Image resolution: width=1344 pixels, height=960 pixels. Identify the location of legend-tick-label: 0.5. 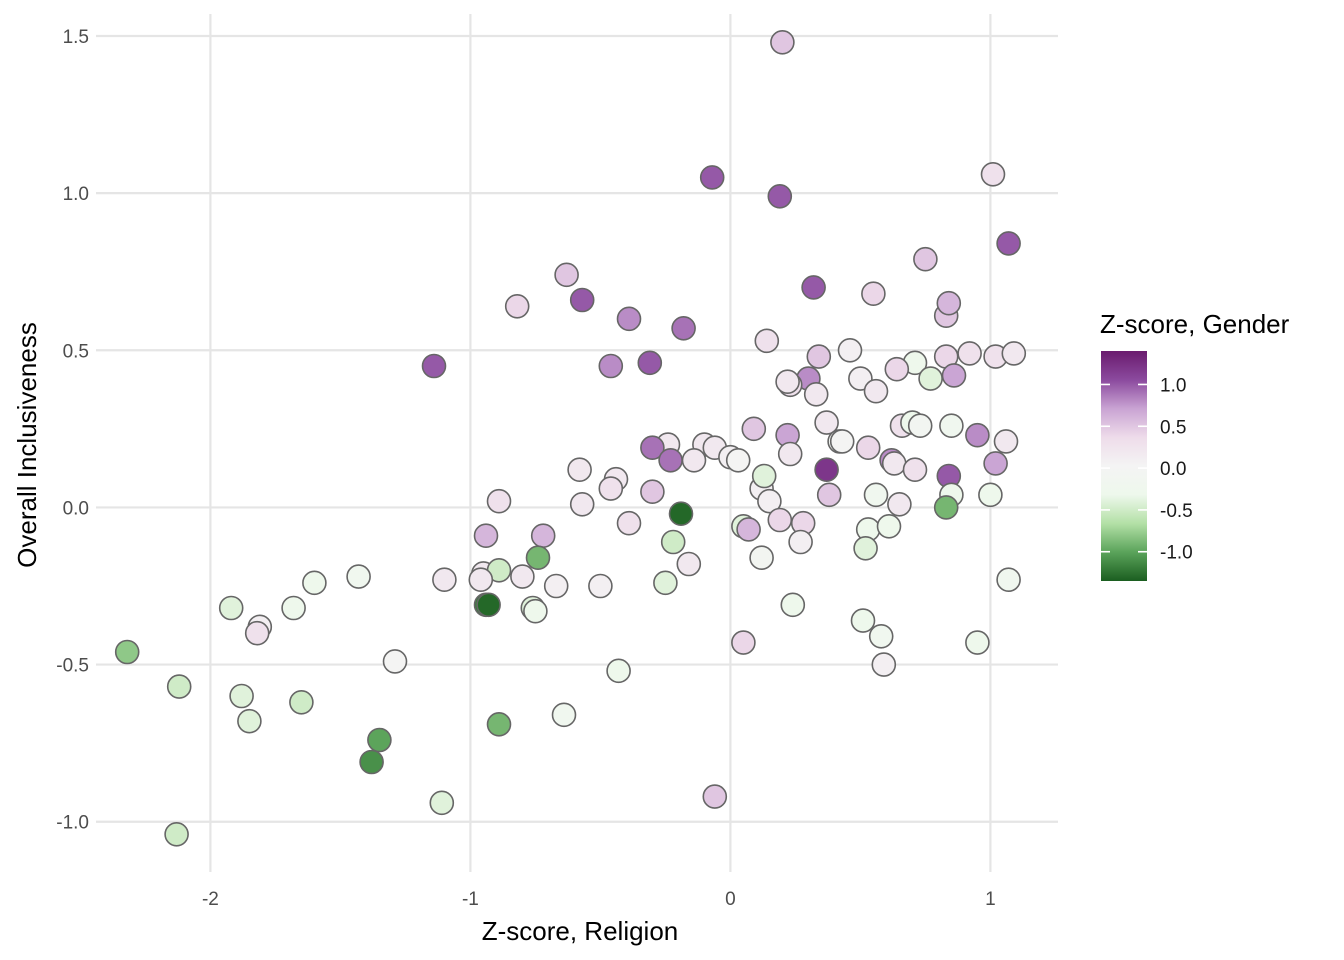
(1173, 427).